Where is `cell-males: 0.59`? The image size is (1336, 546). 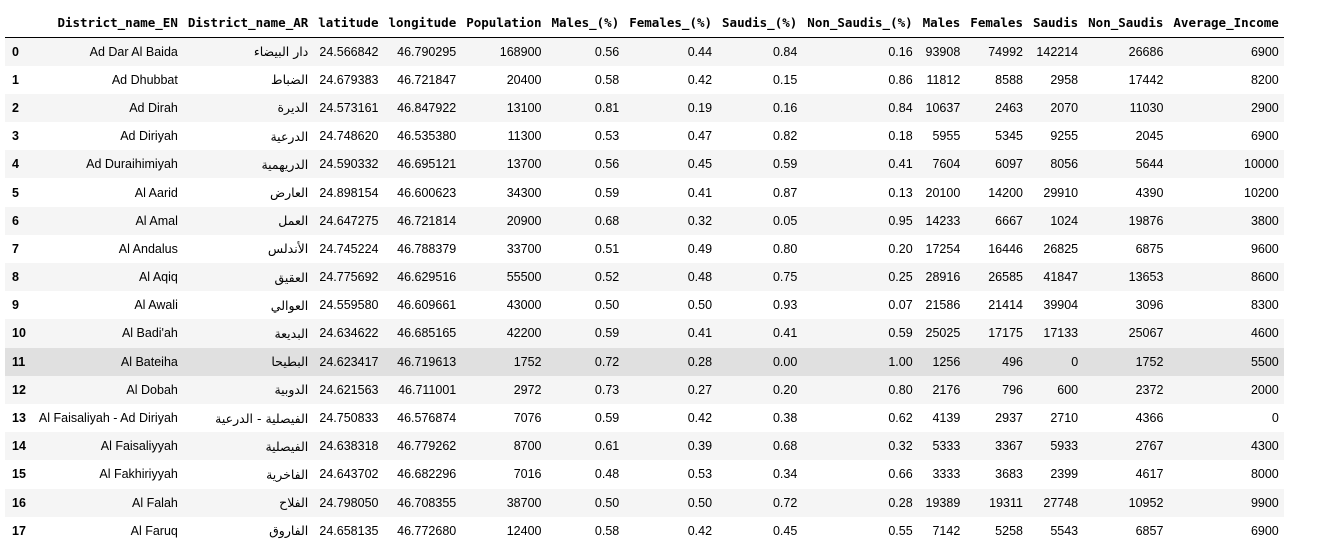 cell-males: 0.59 is located at coordinates (586, 333).